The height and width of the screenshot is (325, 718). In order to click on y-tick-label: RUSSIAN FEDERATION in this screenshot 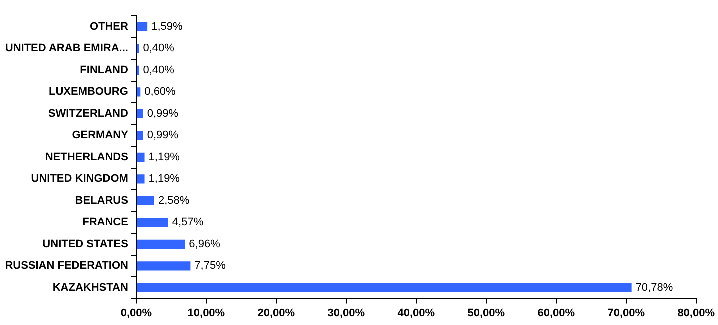, I will do `click(66, 266)`.